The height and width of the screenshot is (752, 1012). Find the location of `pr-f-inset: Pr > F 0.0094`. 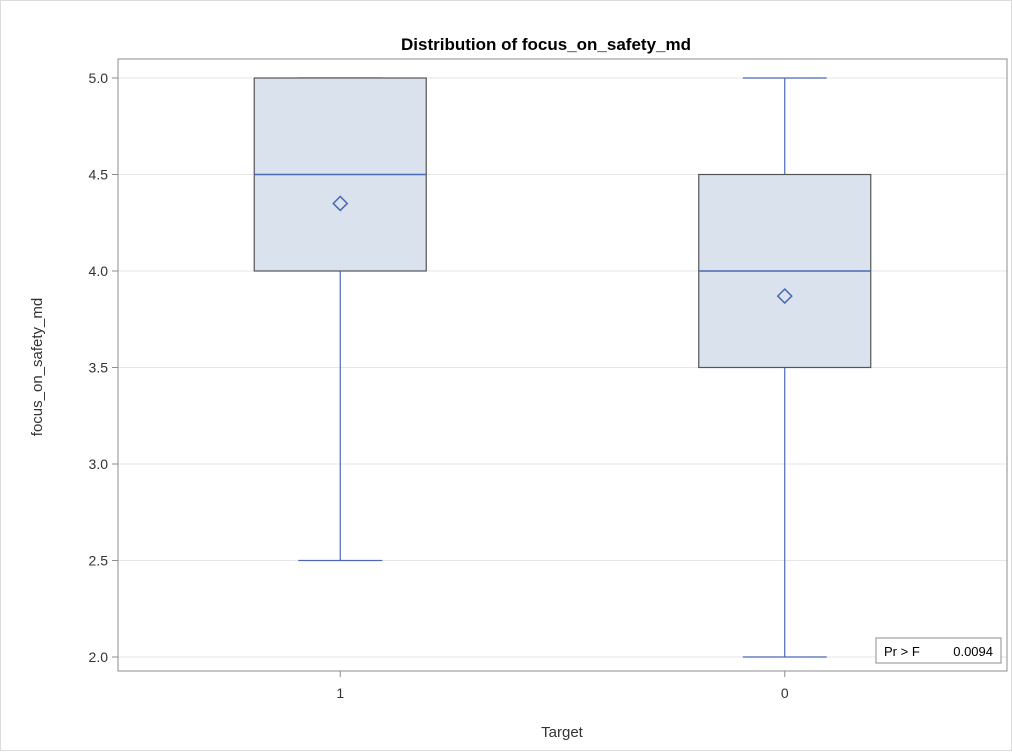

pr-f-inset: Pr > F 0.0094 is located at coordinates (938, 650).